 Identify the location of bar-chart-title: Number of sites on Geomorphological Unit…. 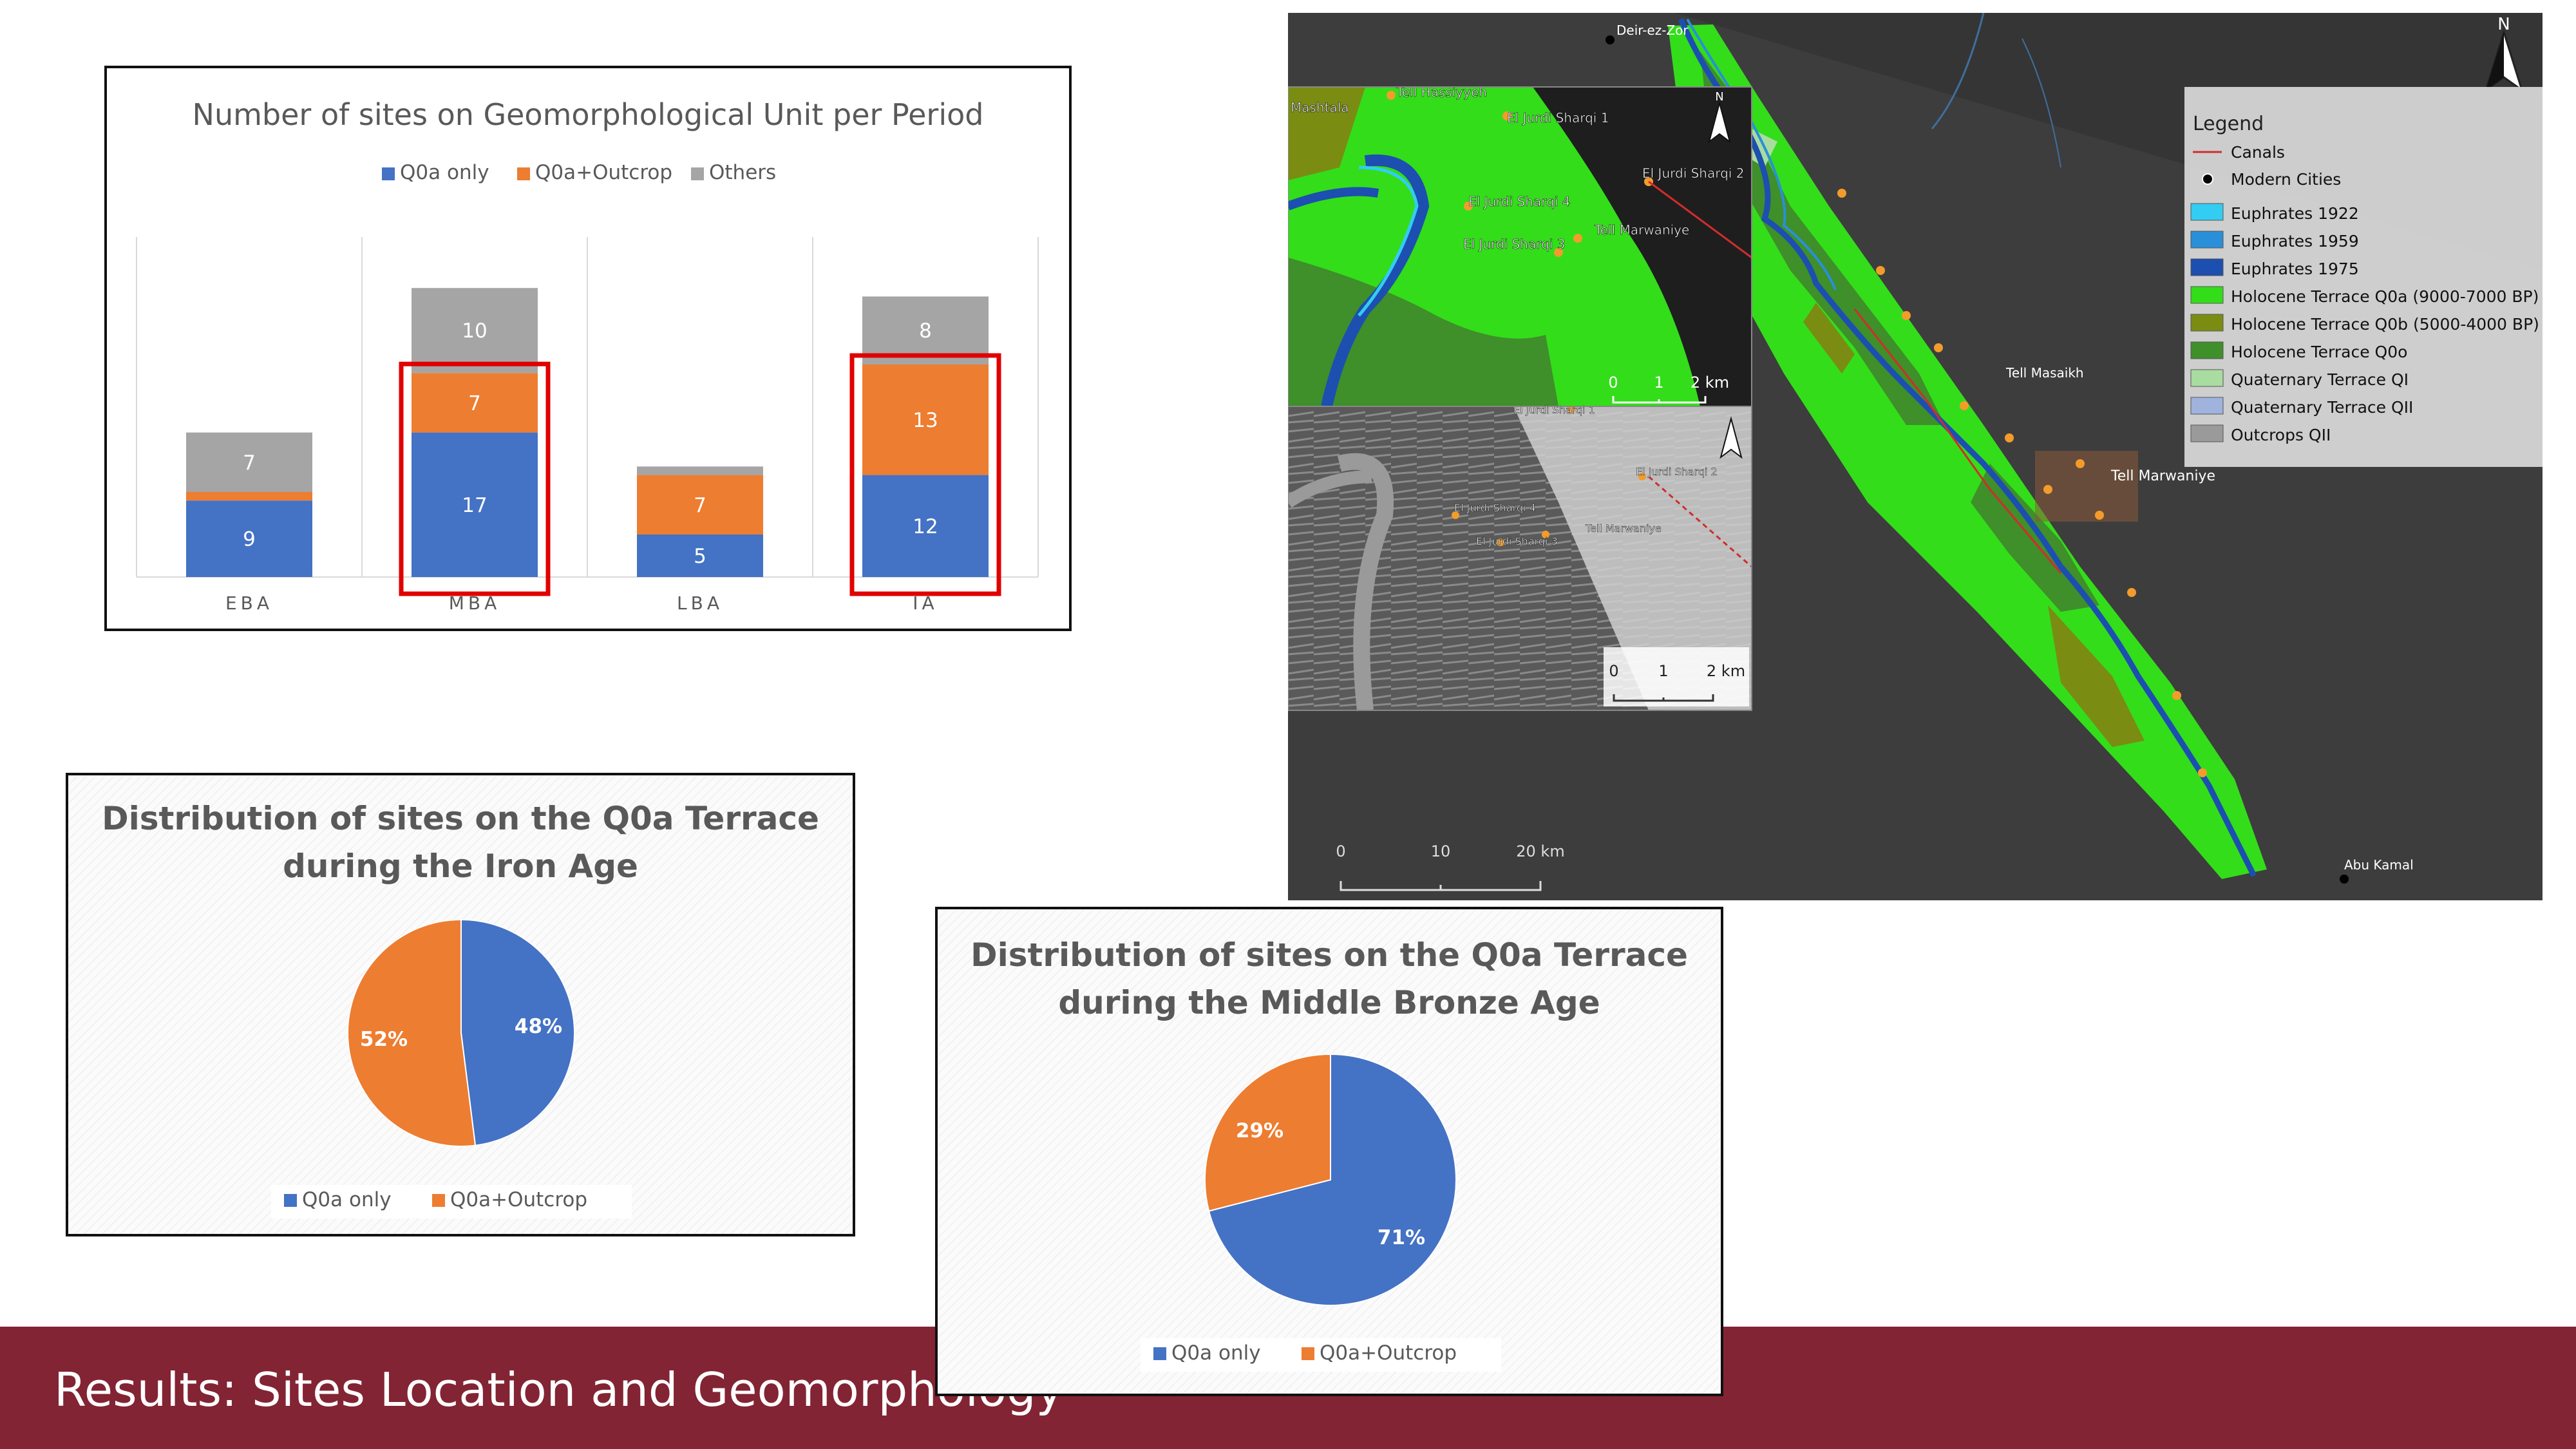
(588, 115).